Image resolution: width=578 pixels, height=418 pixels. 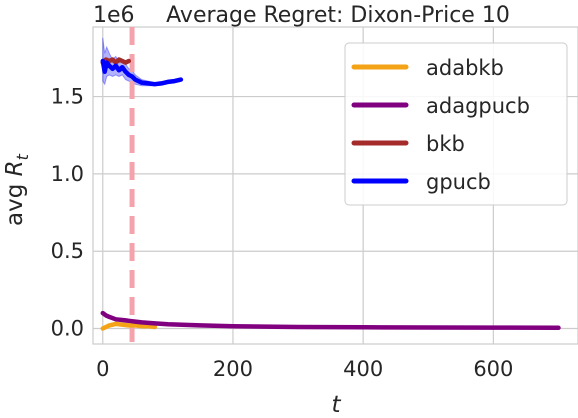 What do you see at coordinates (67, 251) in the screenshot?
I see `y-tick-label: 0.5` at bounding box center [67, 251].